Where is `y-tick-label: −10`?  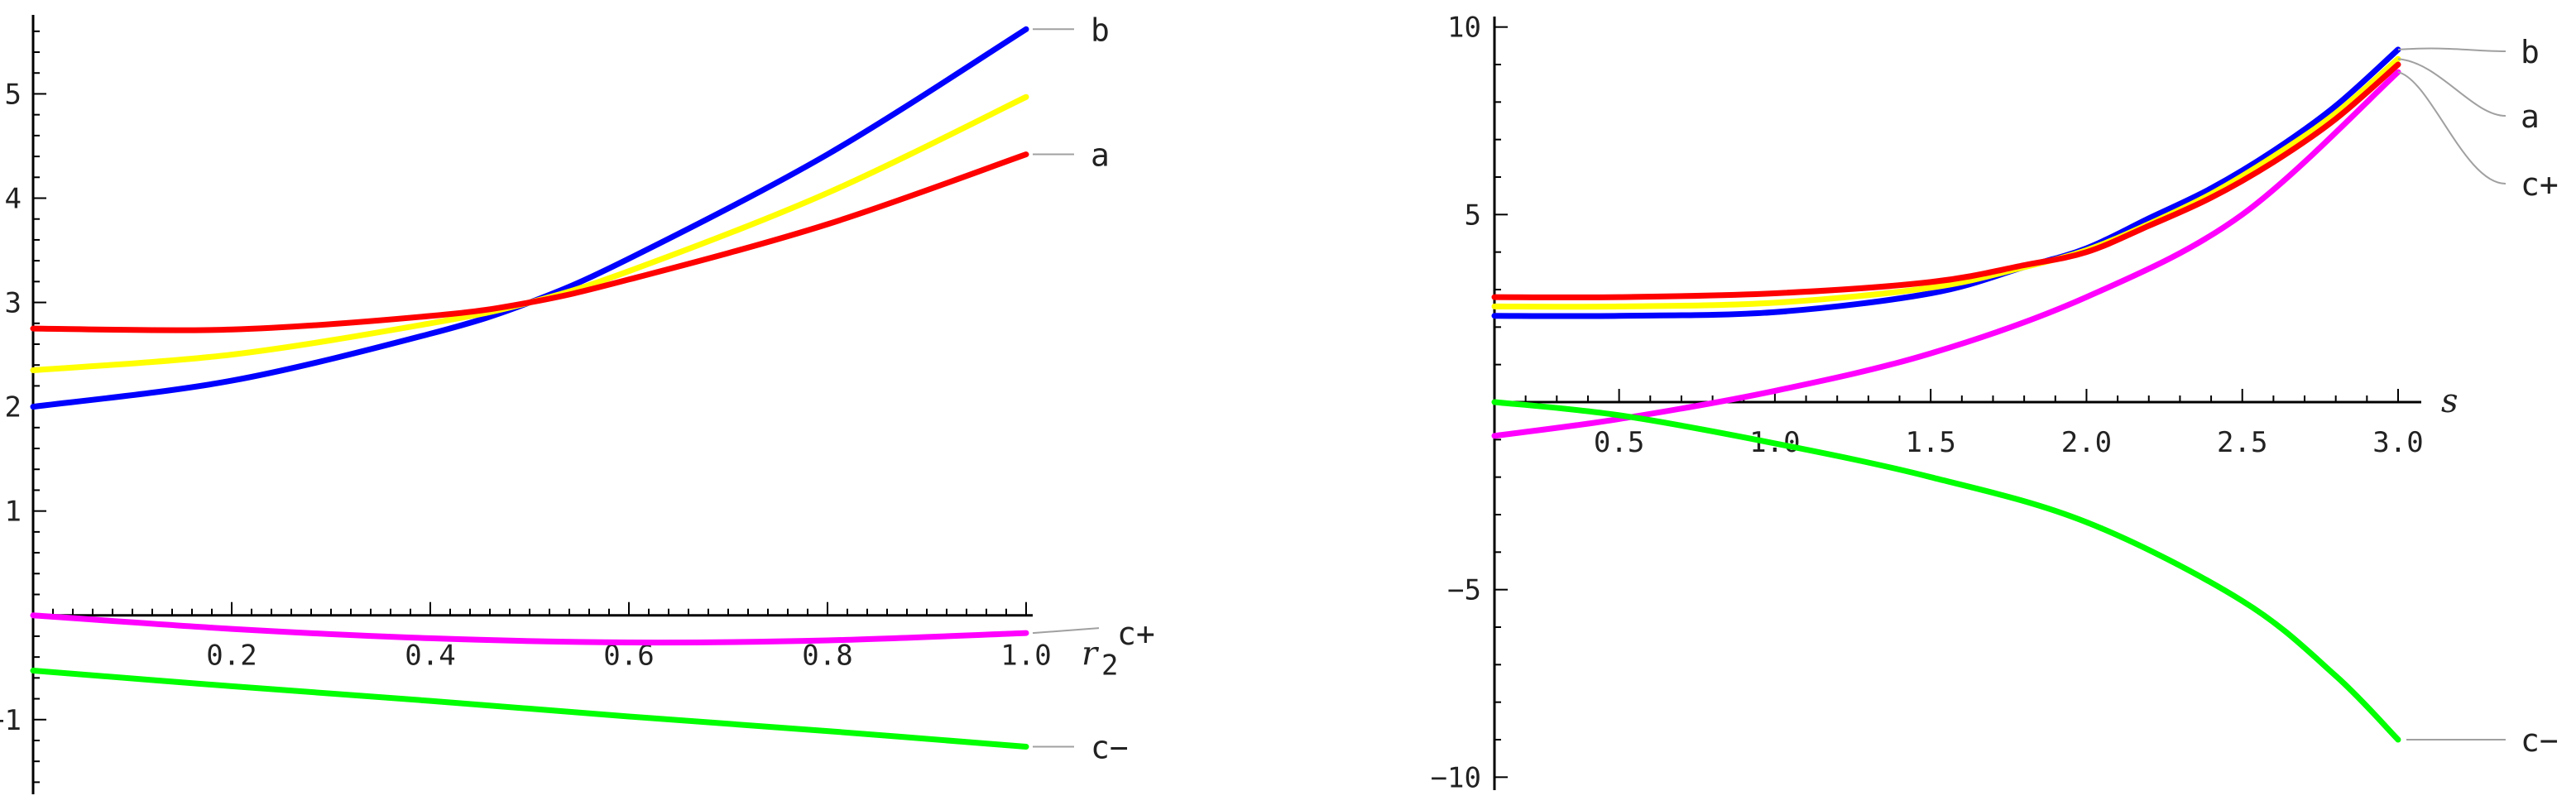 y-tick-label: −10 is located at coordinates (1456, 777).